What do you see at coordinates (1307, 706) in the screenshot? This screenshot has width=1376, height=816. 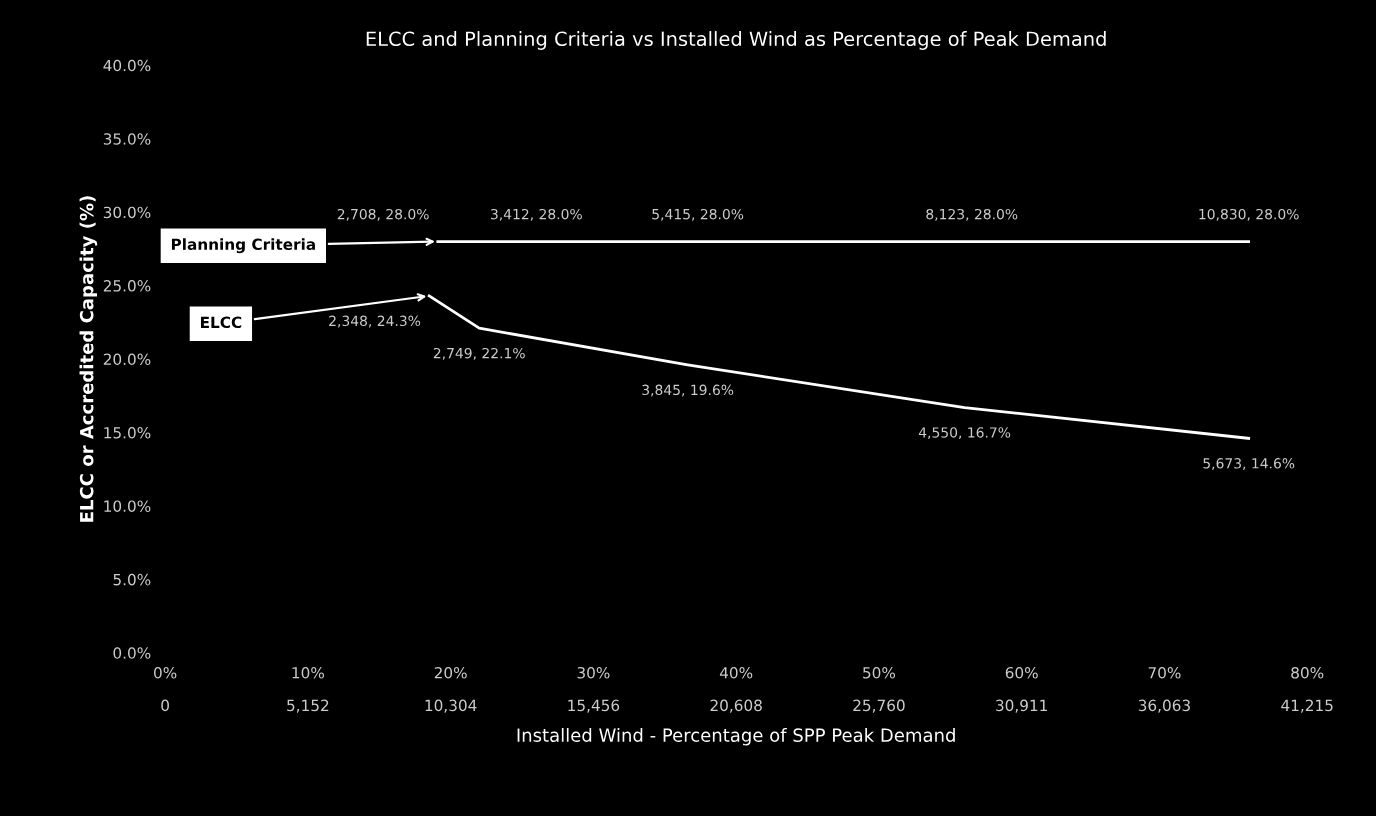 I see `x2-tick-label: 41,215` at bounding box center [1307, 706].